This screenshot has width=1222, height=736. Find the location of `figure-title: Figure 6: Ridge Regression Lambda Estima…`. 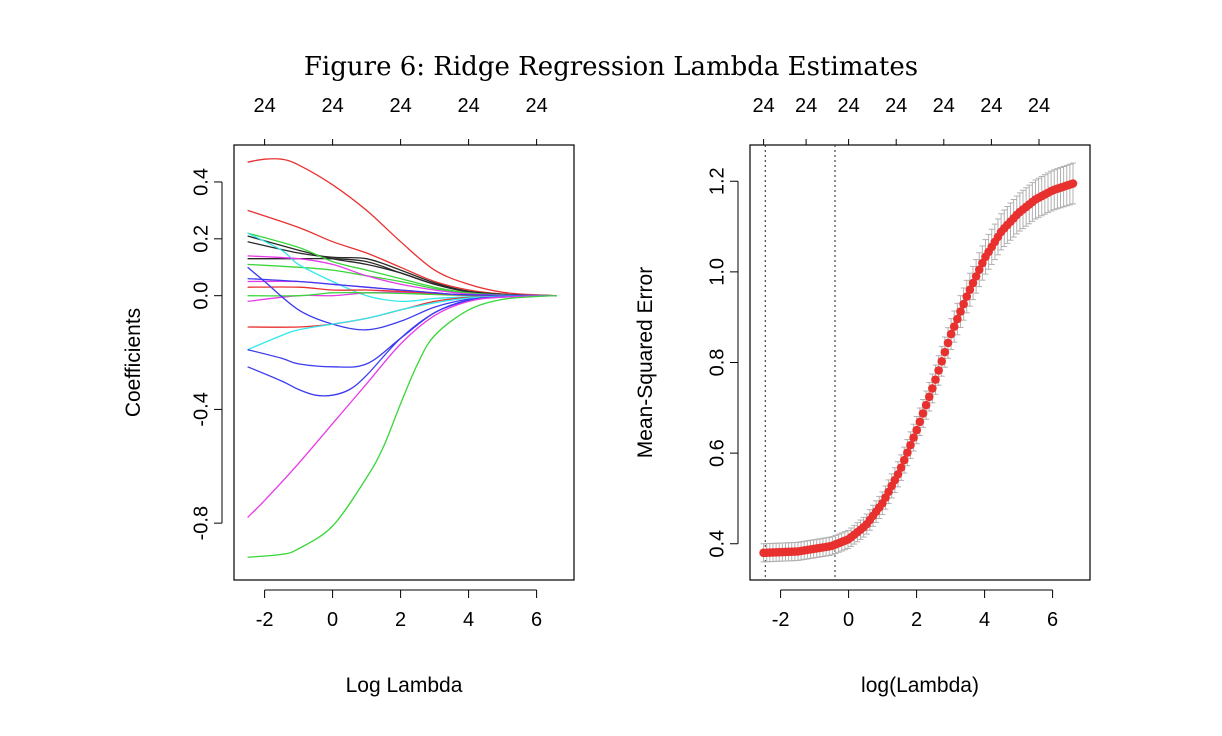

figure-title: Figure 6: Ridge Regression Lambda Estima… is located at coordinates (611, 67).